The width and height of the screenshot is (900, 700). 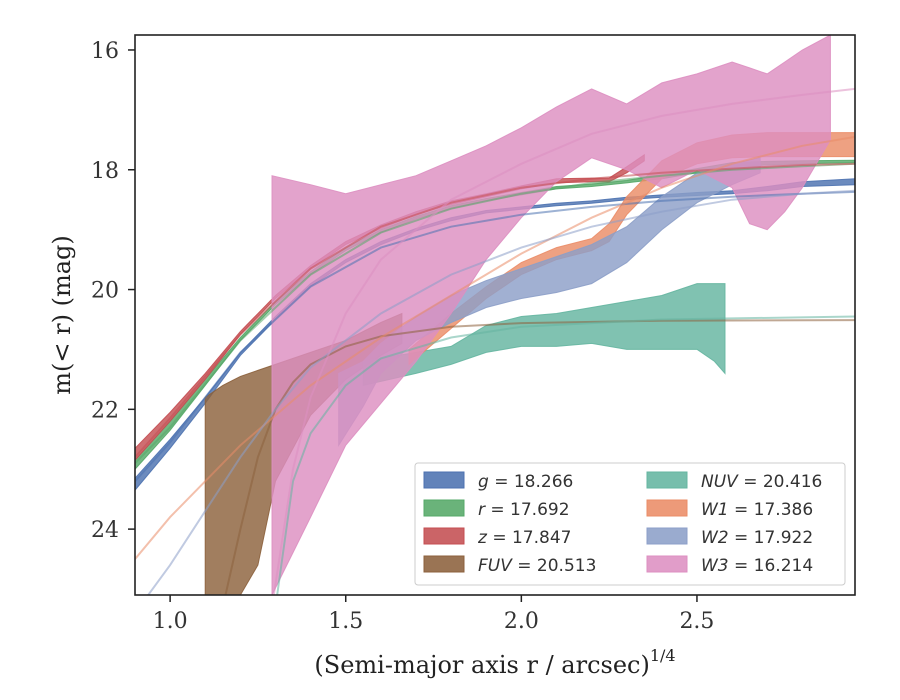 I want to click on legend-frame, so click(x=630, y=524).